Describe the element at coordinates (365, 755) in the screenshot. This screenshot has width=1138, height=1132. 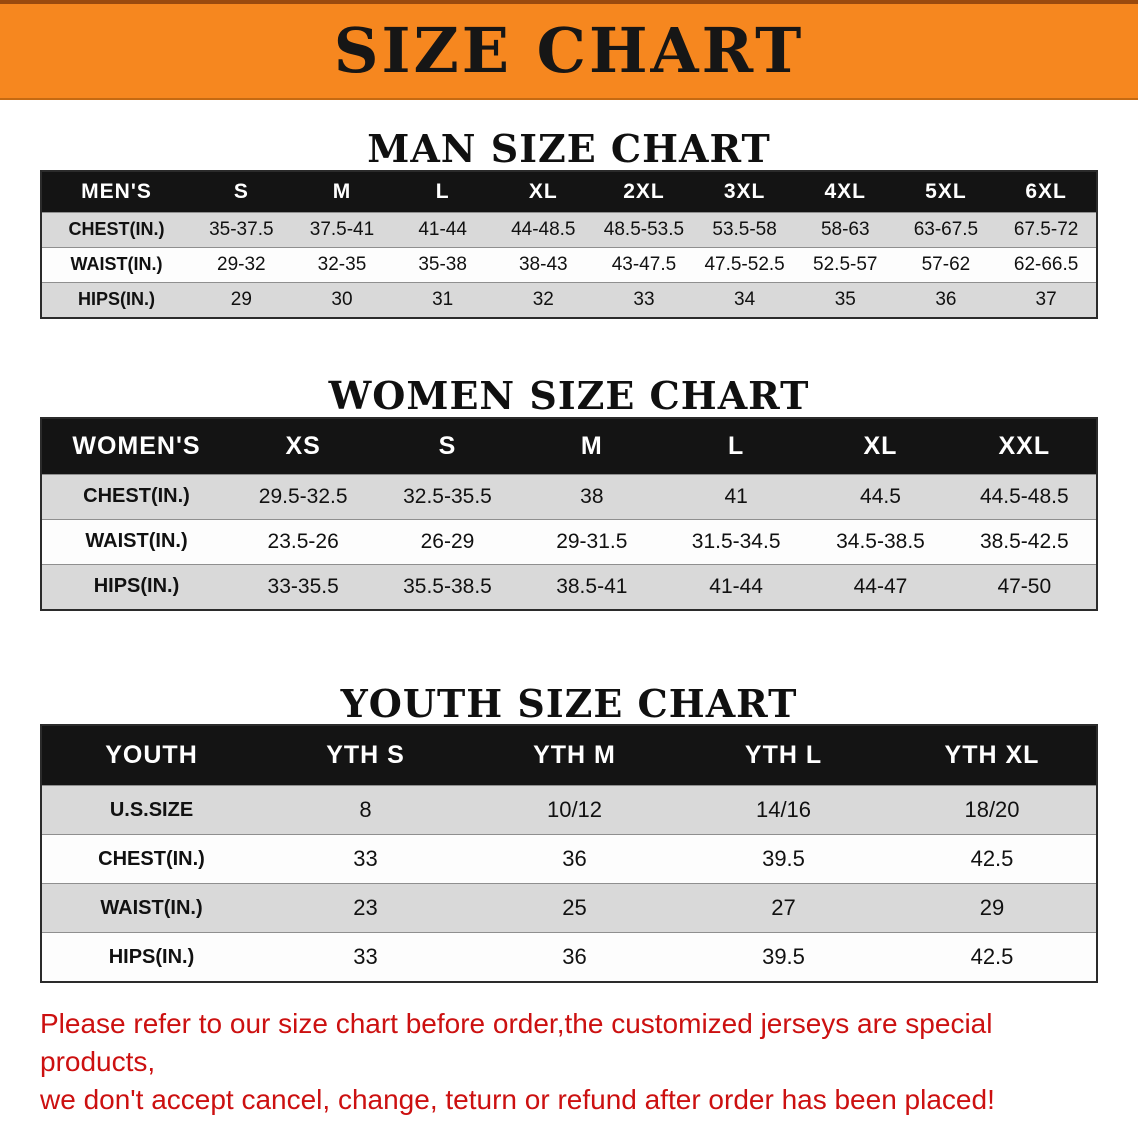
I see `size-column-header: YTH S` at that location.